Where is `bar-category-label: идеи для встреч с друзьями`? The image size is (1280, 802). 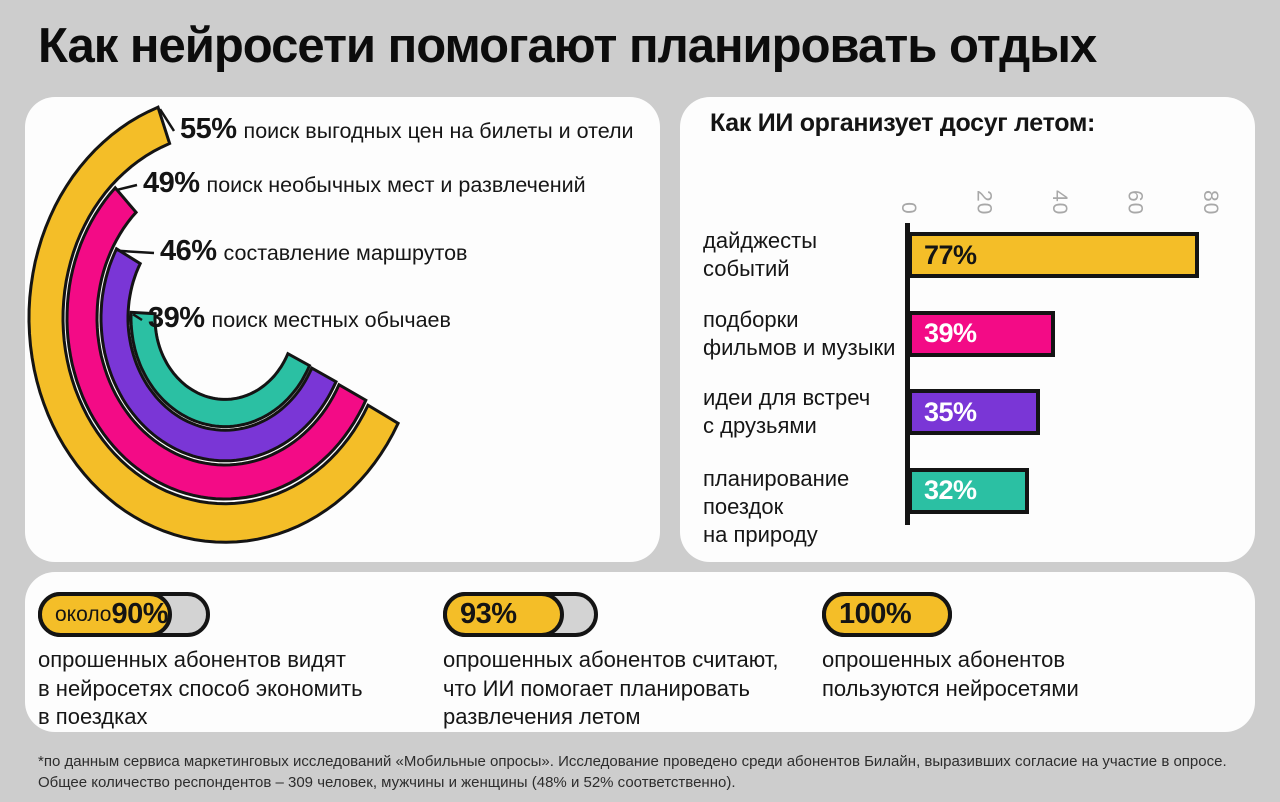 bar-category-label: идеи для встреч с друзьями is located at coordinates (787, 412).